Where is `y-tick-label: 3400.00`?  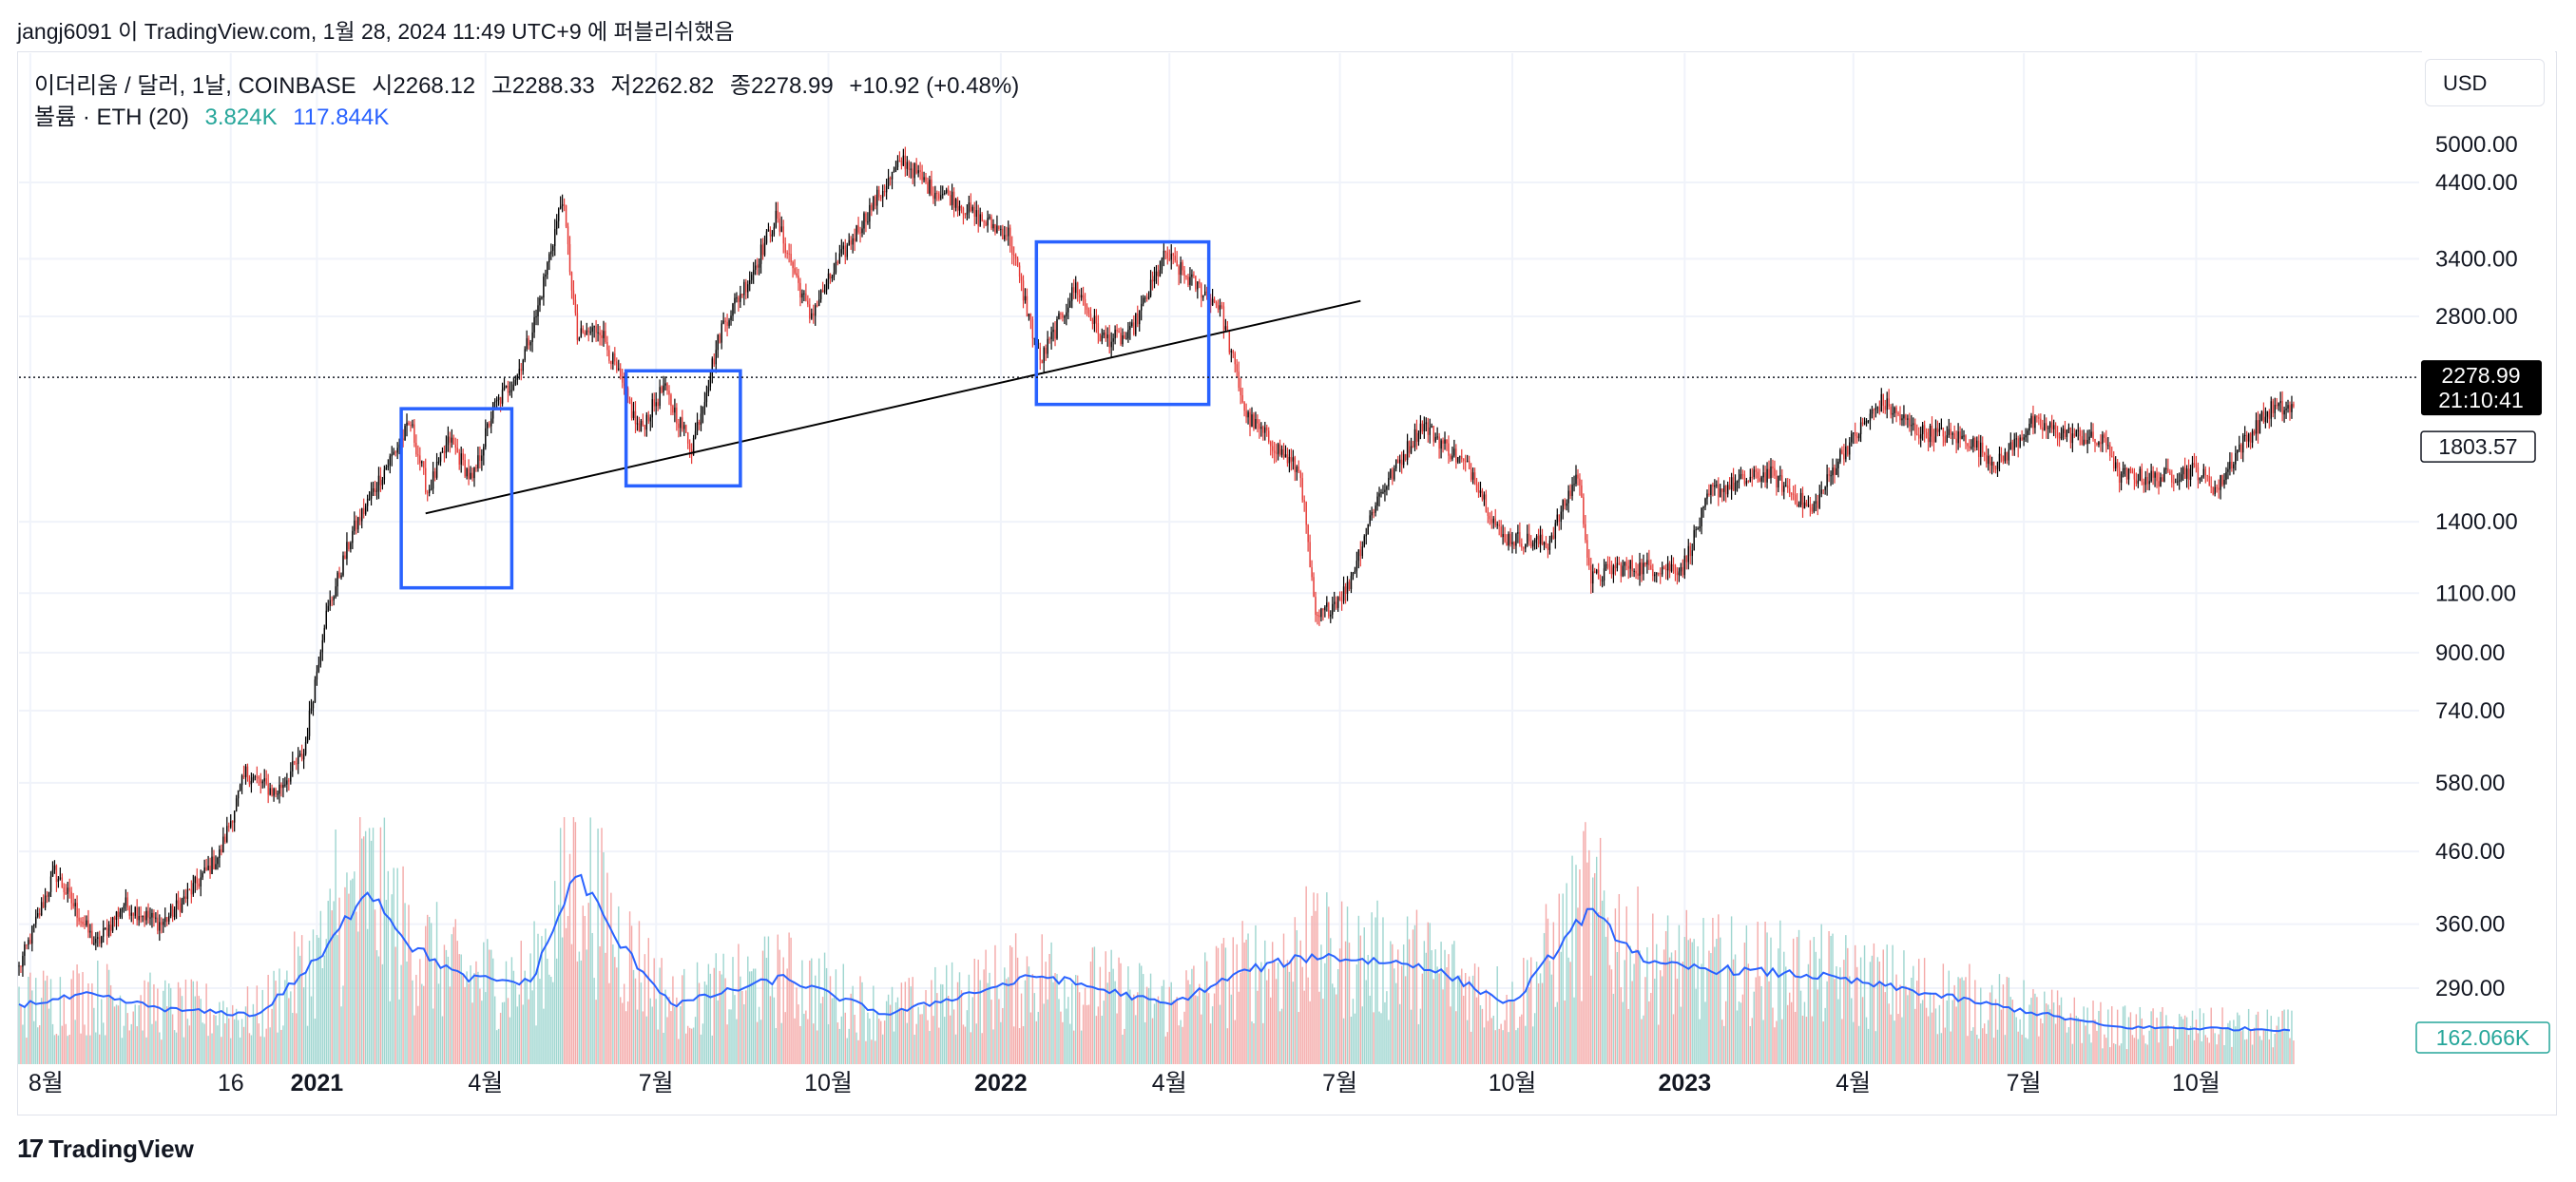 y-tick-label: 3400.00 is located at coordinates (2476, 259).